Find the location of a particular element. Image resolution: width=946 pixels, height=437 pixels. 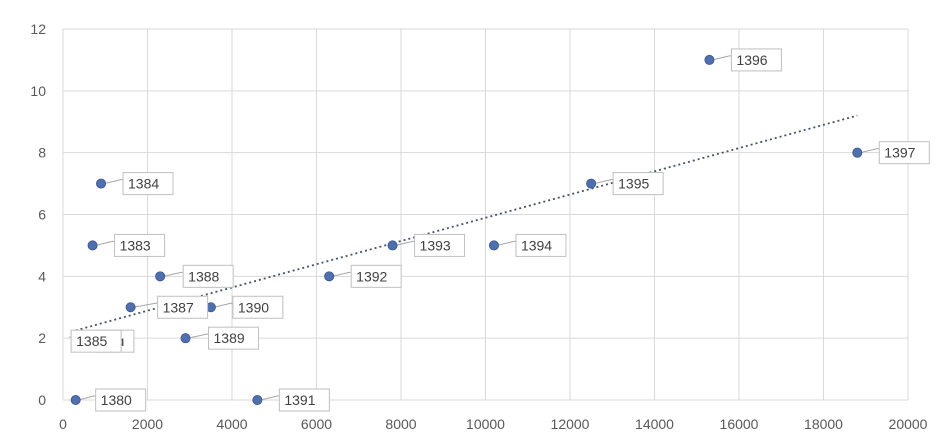

data-label-text: 1396 is located at coordinates (751, 60).